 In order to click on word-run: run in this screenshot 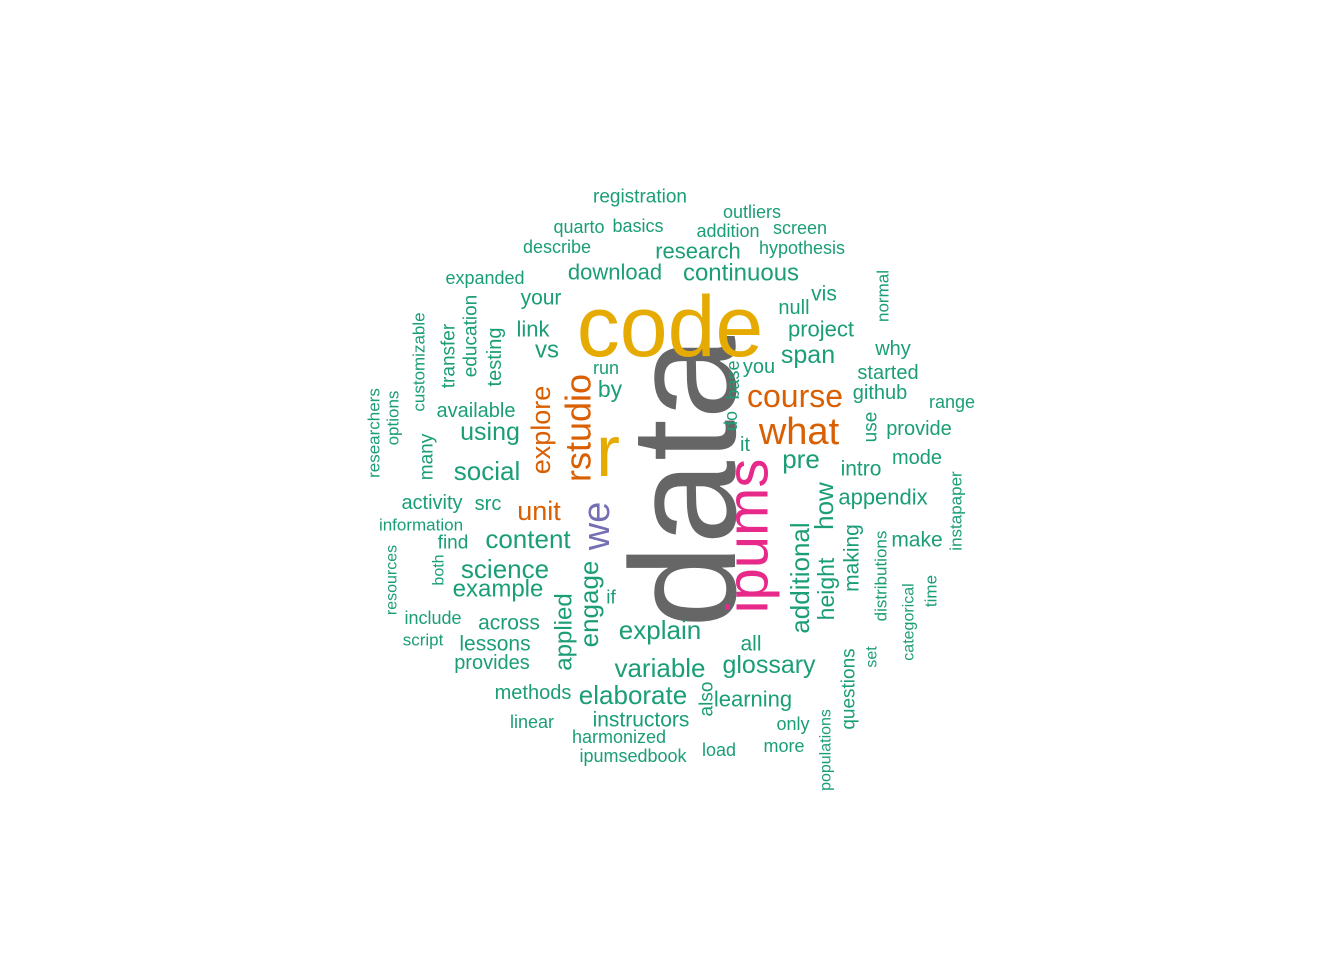, I will do `click(606, 368)`.